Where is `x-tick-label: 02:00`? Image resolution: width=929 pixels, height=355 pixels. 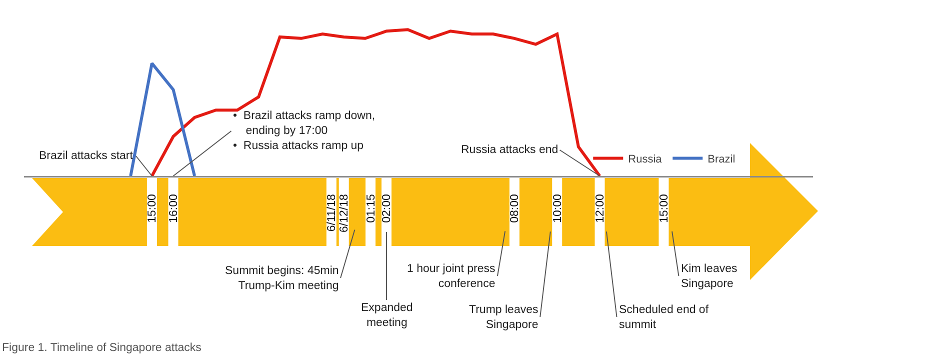
x-tick-label: 02:00 is located at coordinates (387, 208).